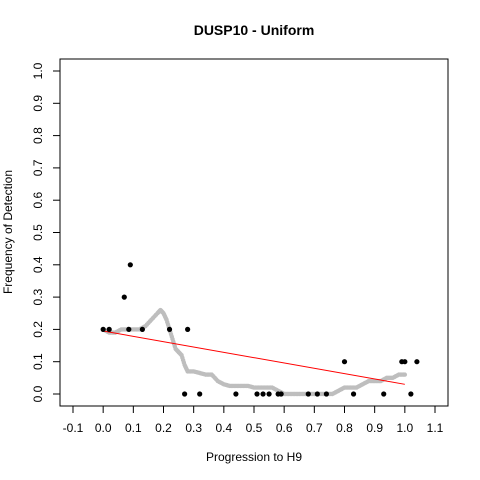 The height and width of the screenshot is (480, 480). What do you see at coordinates (133, 428) in the screenshot?
I see `x-tick-label: 0.1` at bounding box center [133, 428].